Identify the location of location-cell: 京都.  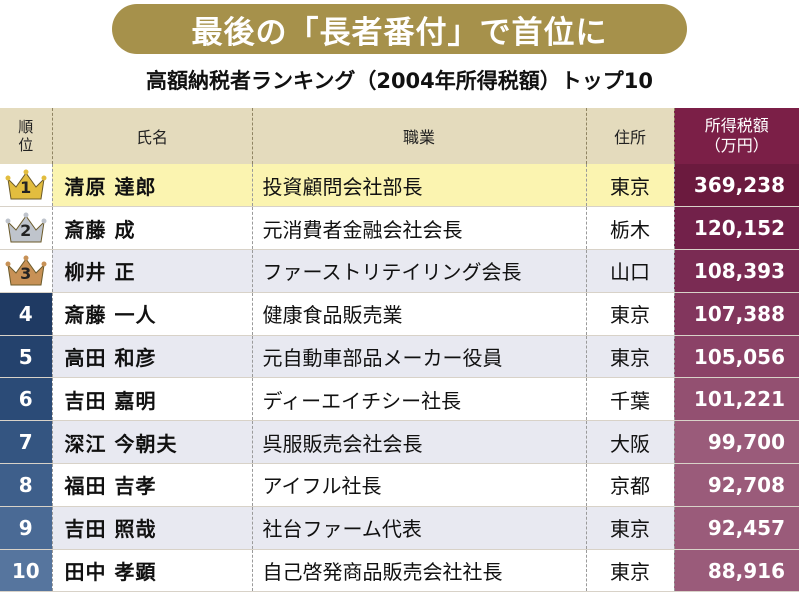
(630, 485).